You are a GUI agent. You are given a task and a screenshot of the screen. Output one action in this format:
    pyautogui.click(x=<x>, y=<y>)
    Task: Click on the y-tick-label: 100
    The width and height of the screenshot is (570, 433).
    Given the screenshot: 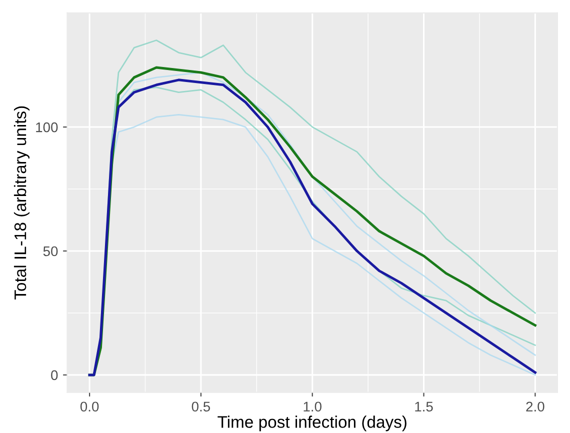 What is the action you would take?
    pyautogui.click(x=47, y=127)
    